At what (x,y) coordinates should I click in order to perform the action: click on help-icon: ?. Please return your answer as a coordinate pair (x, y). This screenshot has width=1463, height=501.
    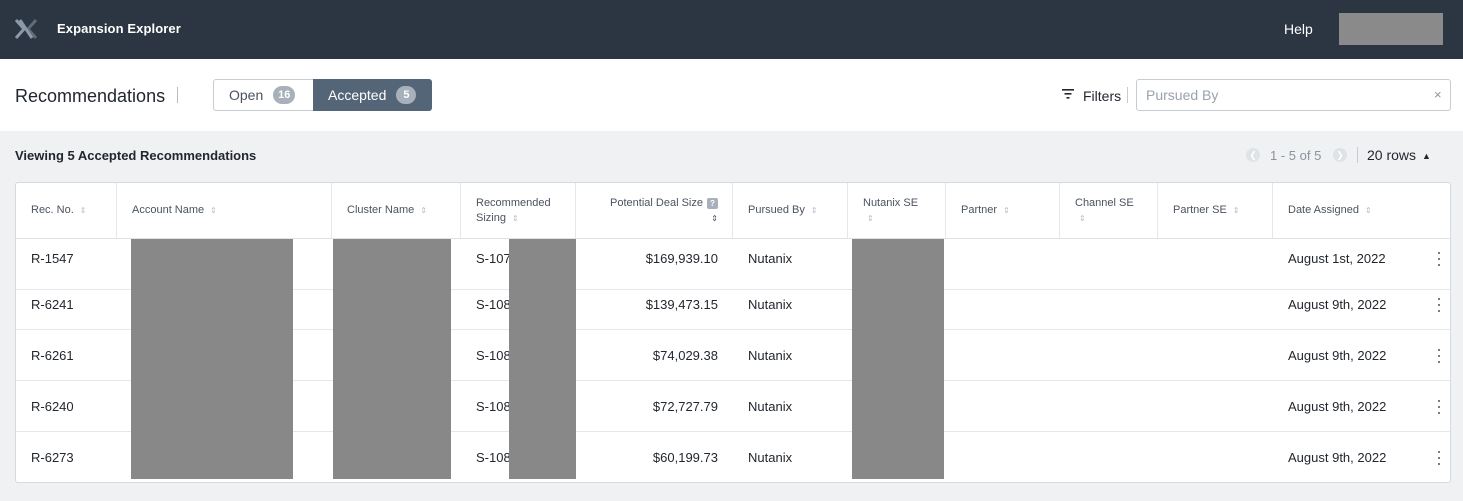
    Looking at the image, I should click on (712, 203).